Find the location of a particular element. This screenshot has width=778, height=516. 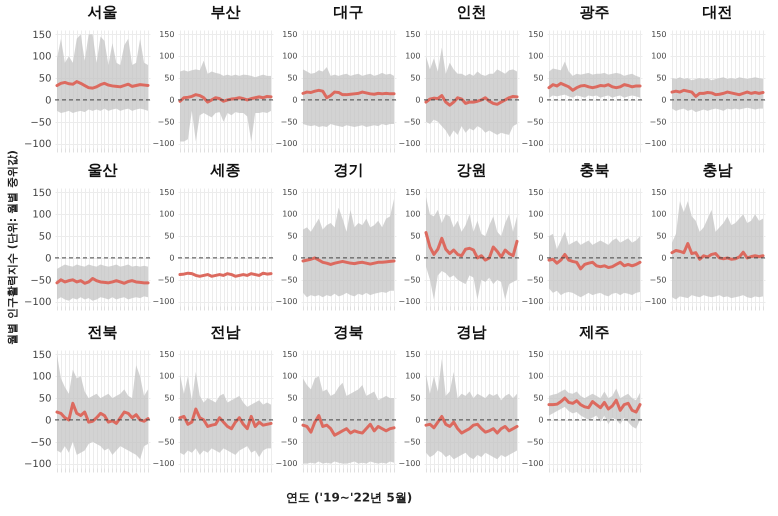

chart-title: 세종 is located at coordinates (225, 170).